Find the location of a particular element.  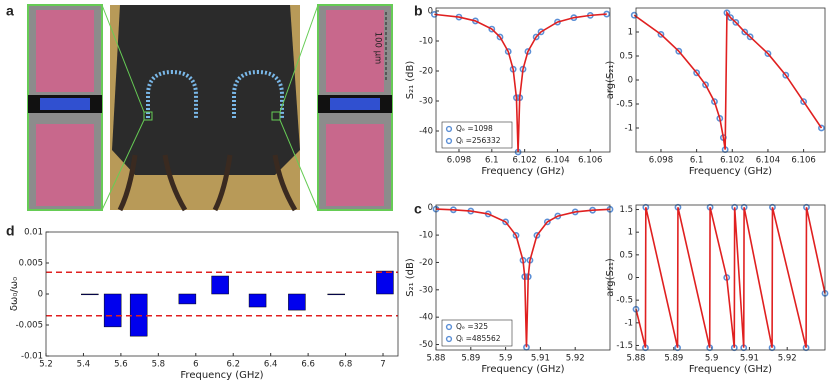

zoom-box is located at coordinates (276, 116).